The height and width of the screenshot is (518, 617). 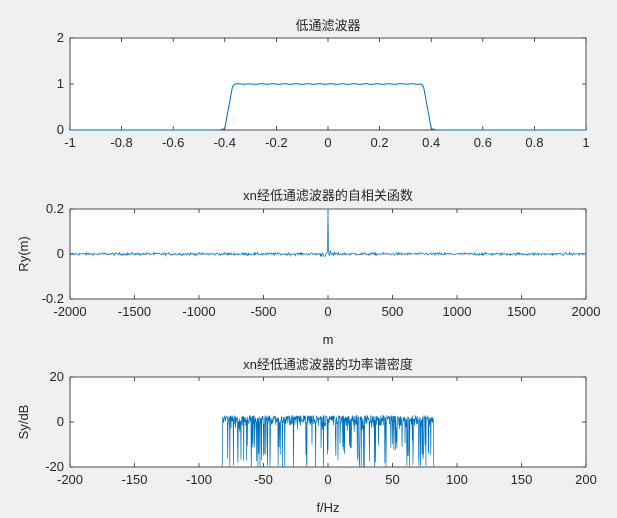 What do you see at coordinates (198, 311) in the screenshot?
I see `plot-2-xtick-label: -1000` at bounding box center [198, 311].